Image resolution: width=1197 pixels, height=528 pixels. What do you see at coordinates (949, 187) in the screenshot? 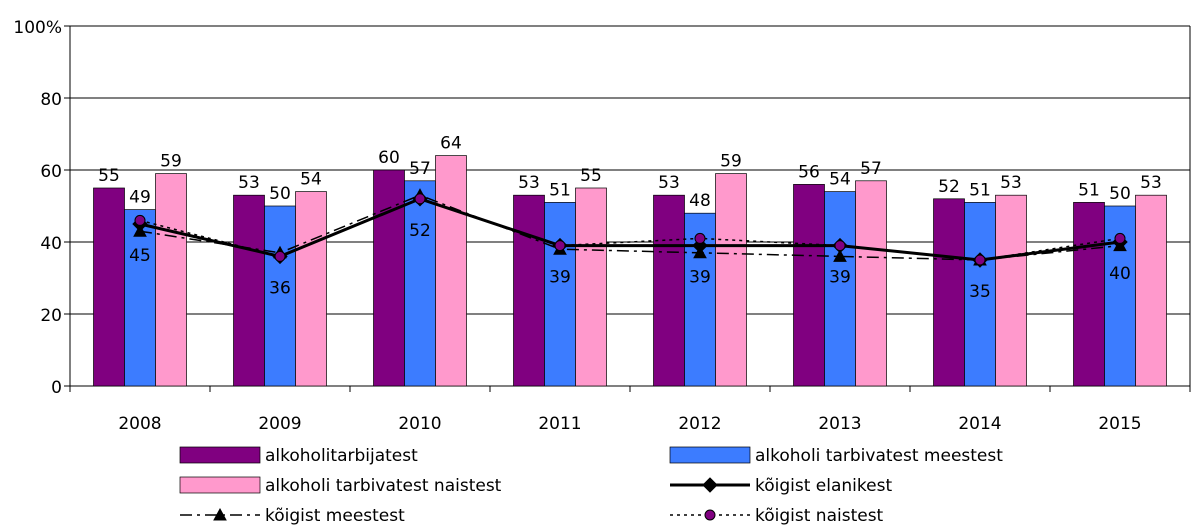
I see `bar-value-label: 52` at bounding box center [949, 187].